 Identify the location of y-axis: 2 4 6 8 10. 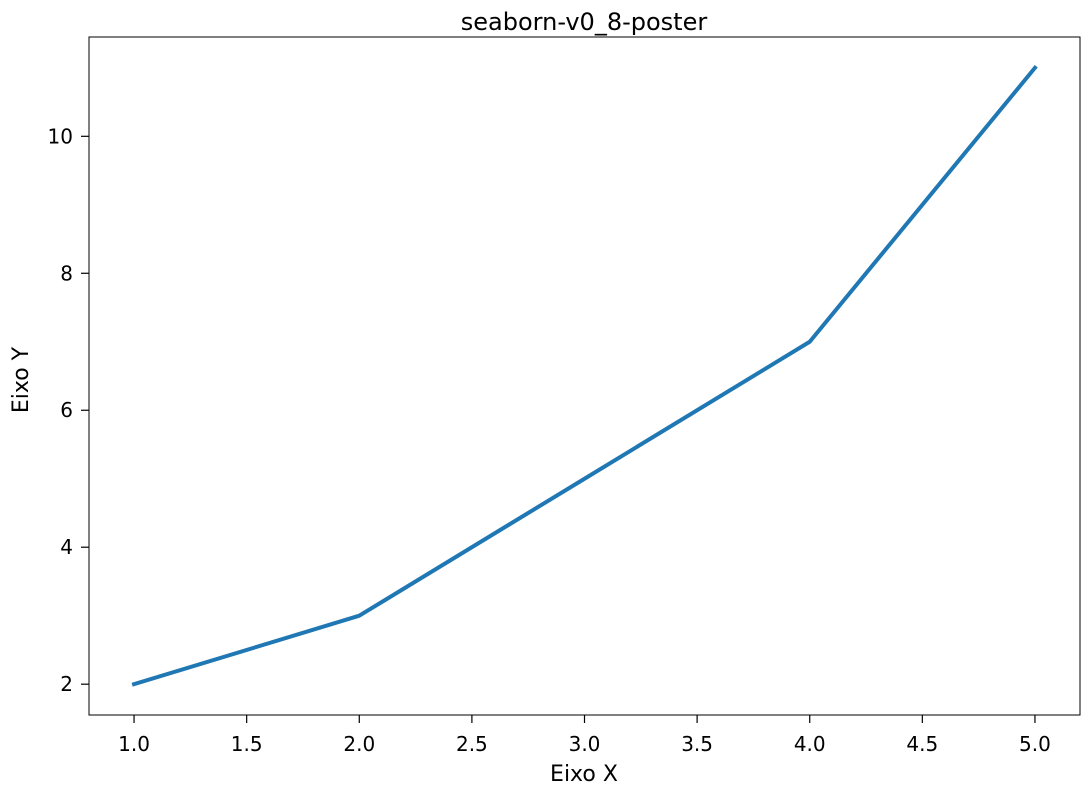
(68, 410).